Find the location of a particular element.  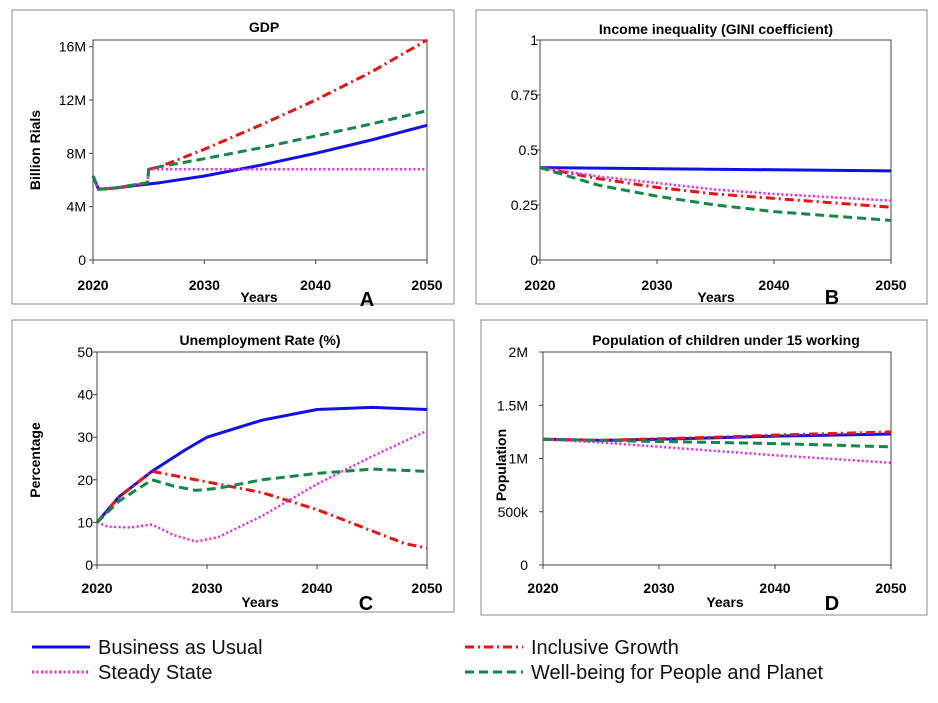

legend-label: Well-being for People and Planet is located at coordinates (677, 673).